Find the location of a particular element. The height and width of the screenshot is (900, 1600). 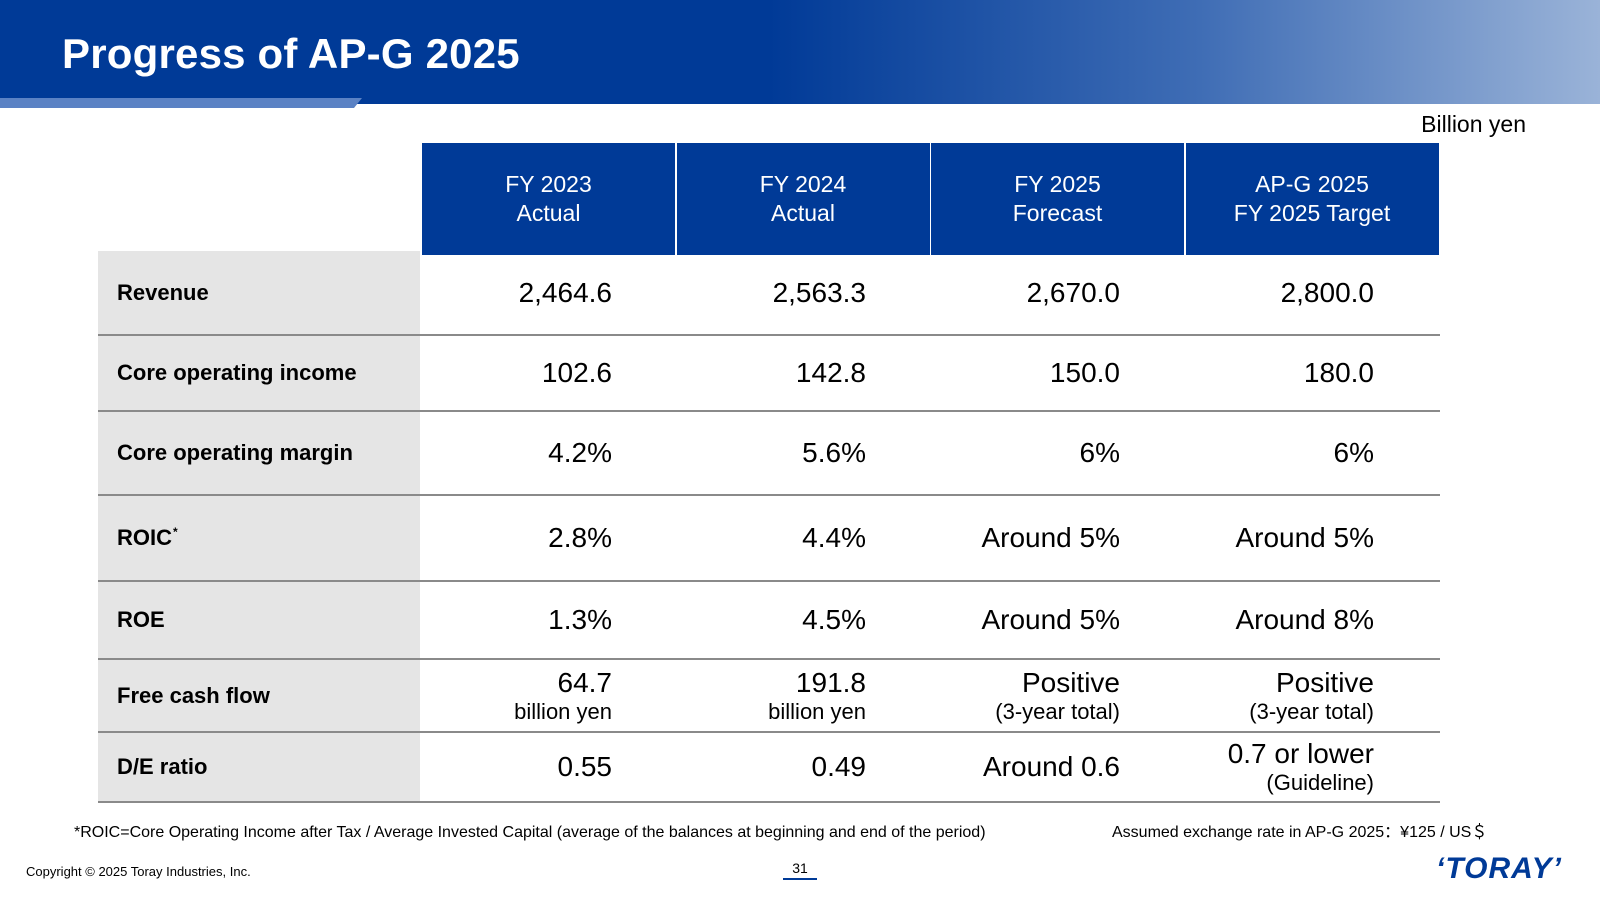

table-cell: 2,800.0 is located at coordinates (1309, 292).